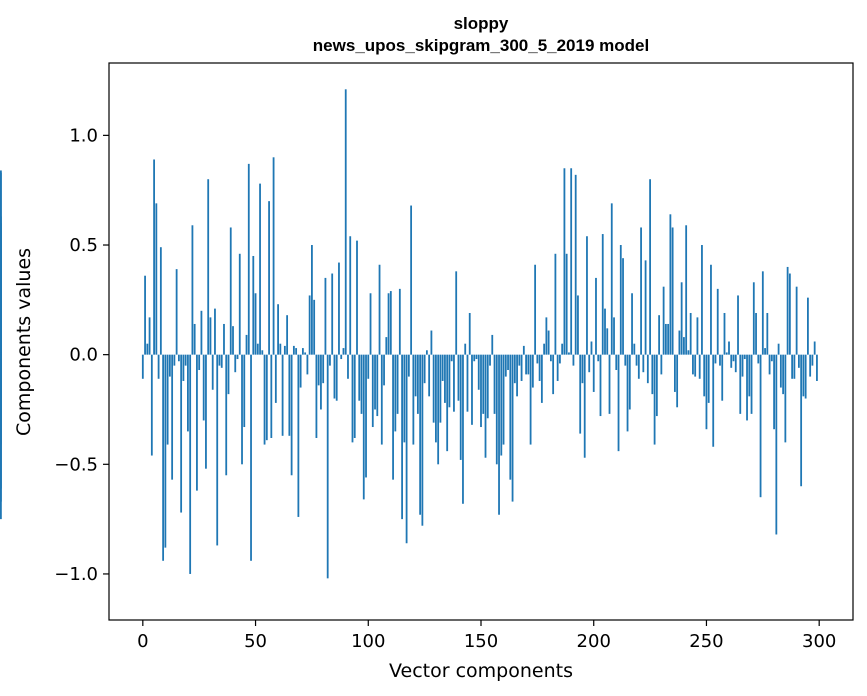 The width and height of the screenshot is (867, 696). Describe the element at coordinates (594, 641) in the screenshot. I see `x-tick-label: 200` at that location.